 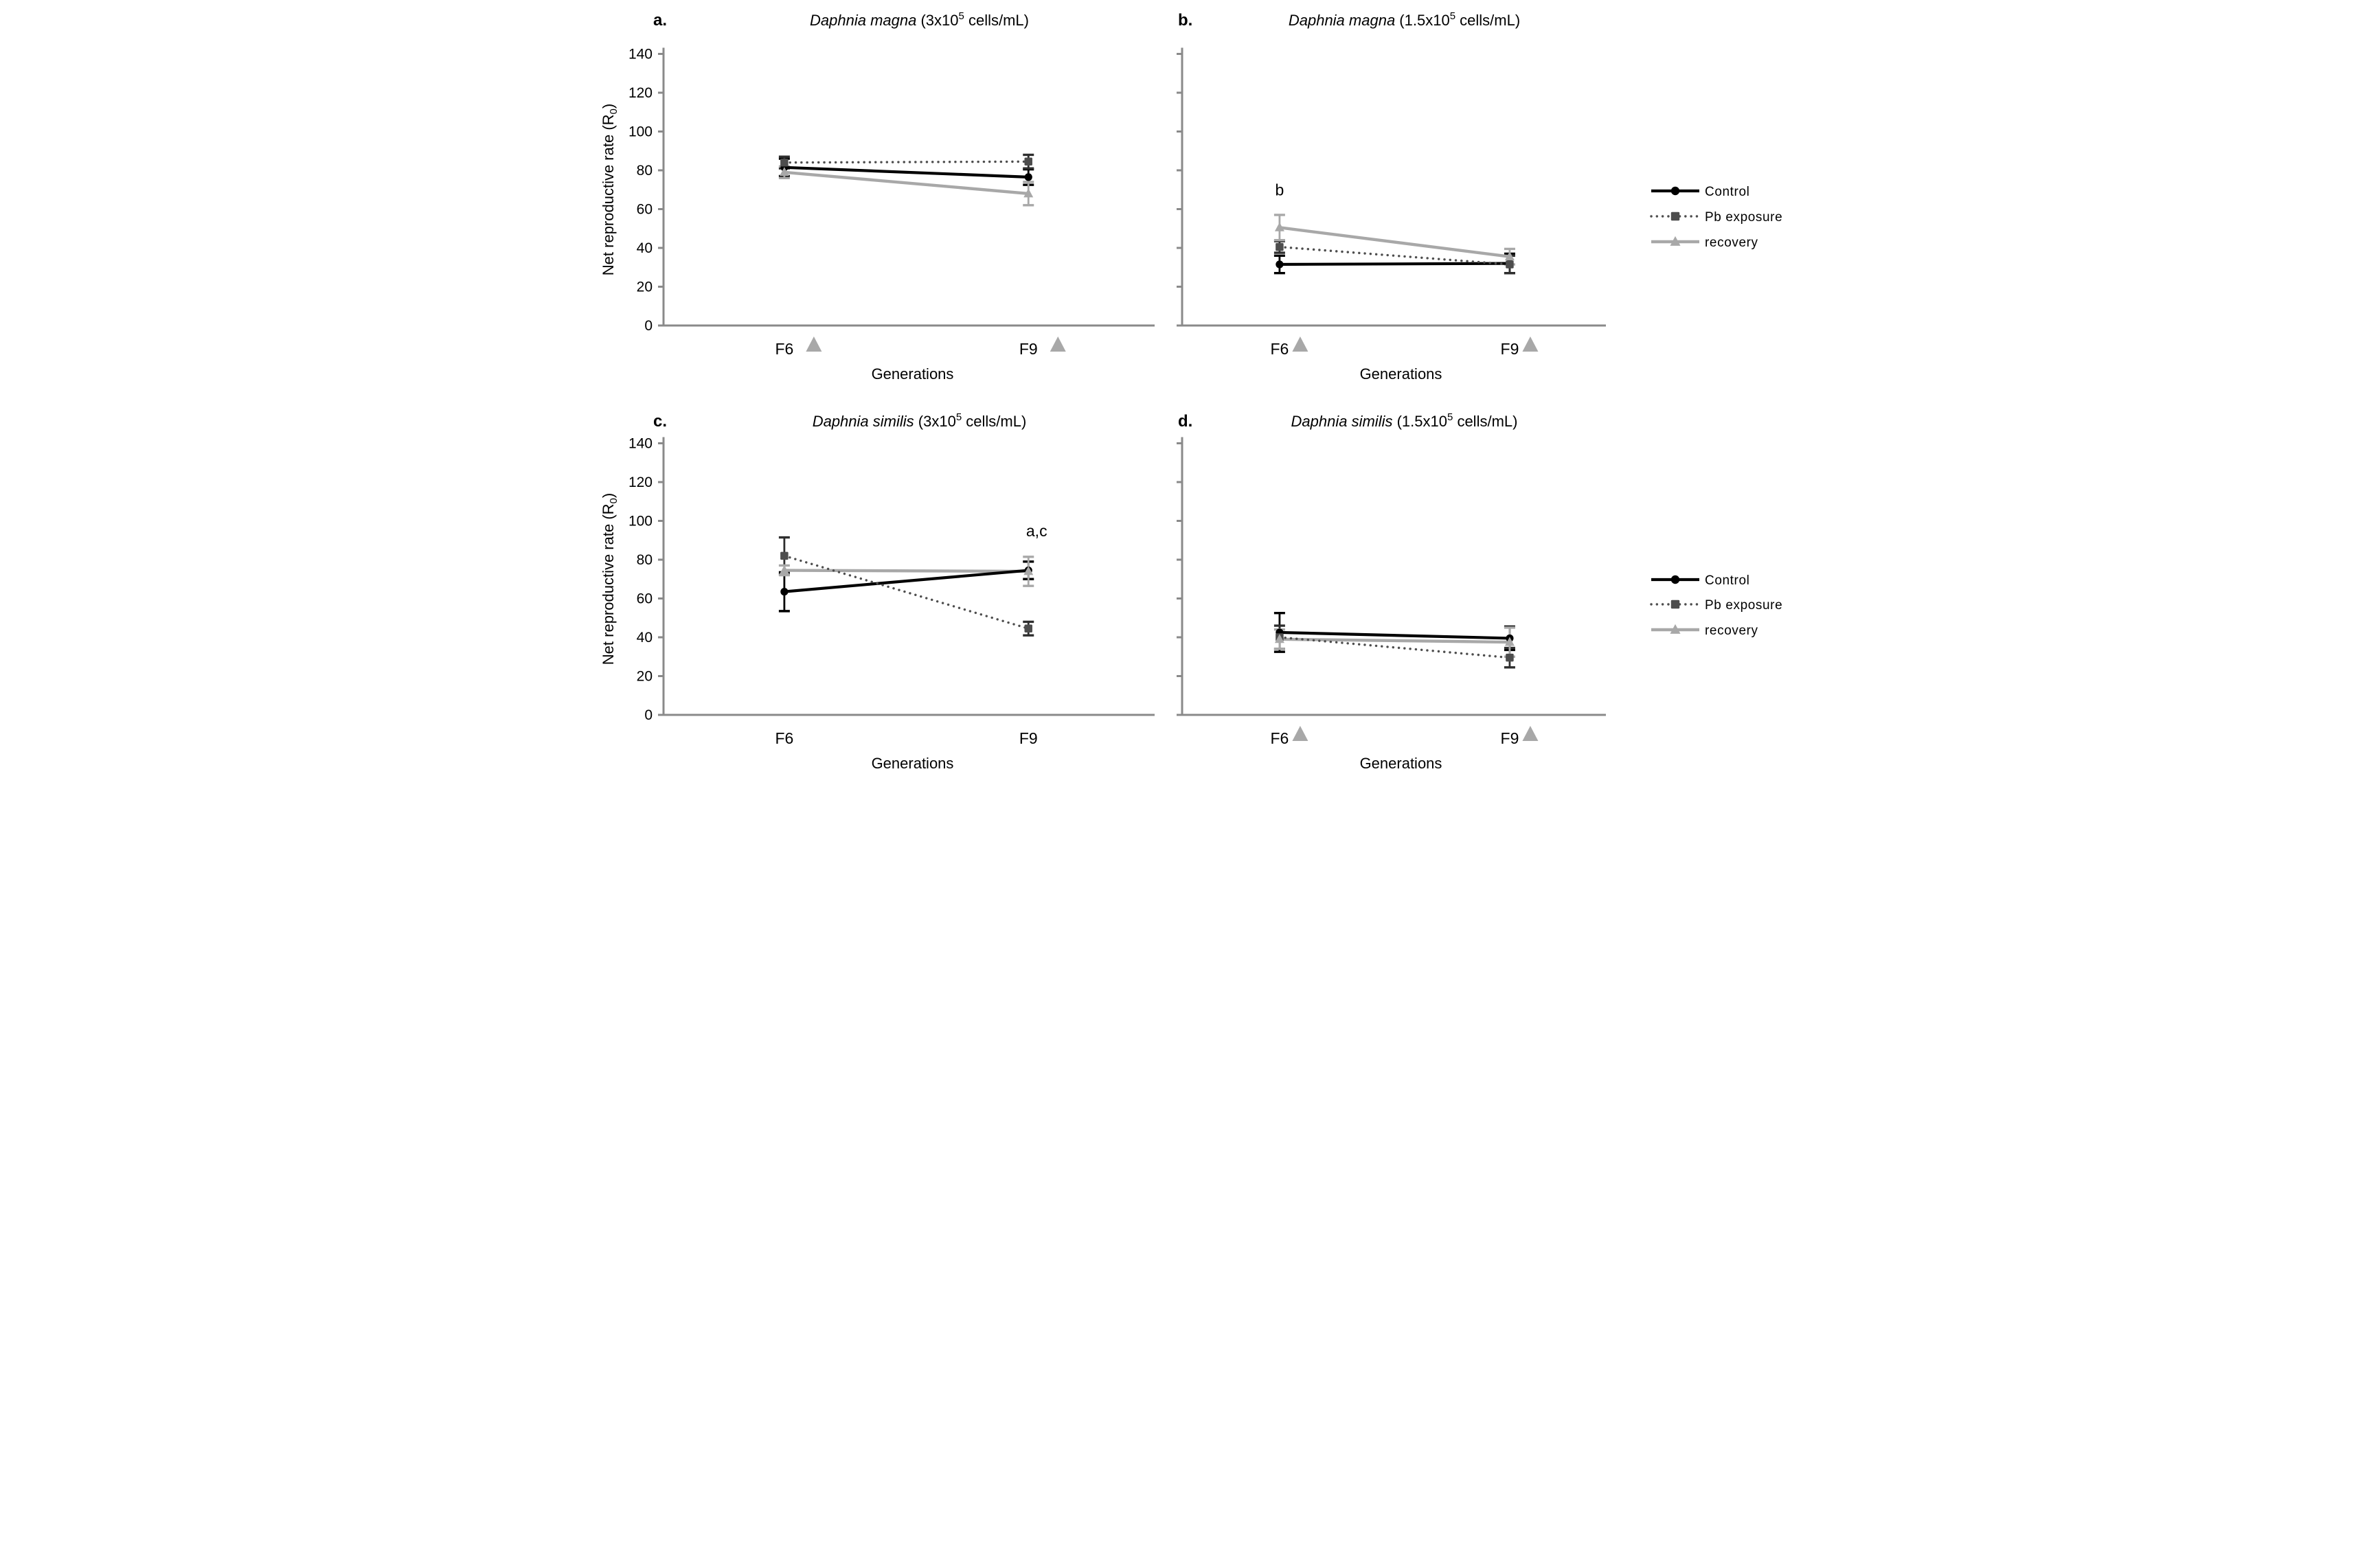 What do you see at coordinates (645, 248) in the screenshot?
I see `y-tick-label-a-40: 40` at bounding box center [645, 248].